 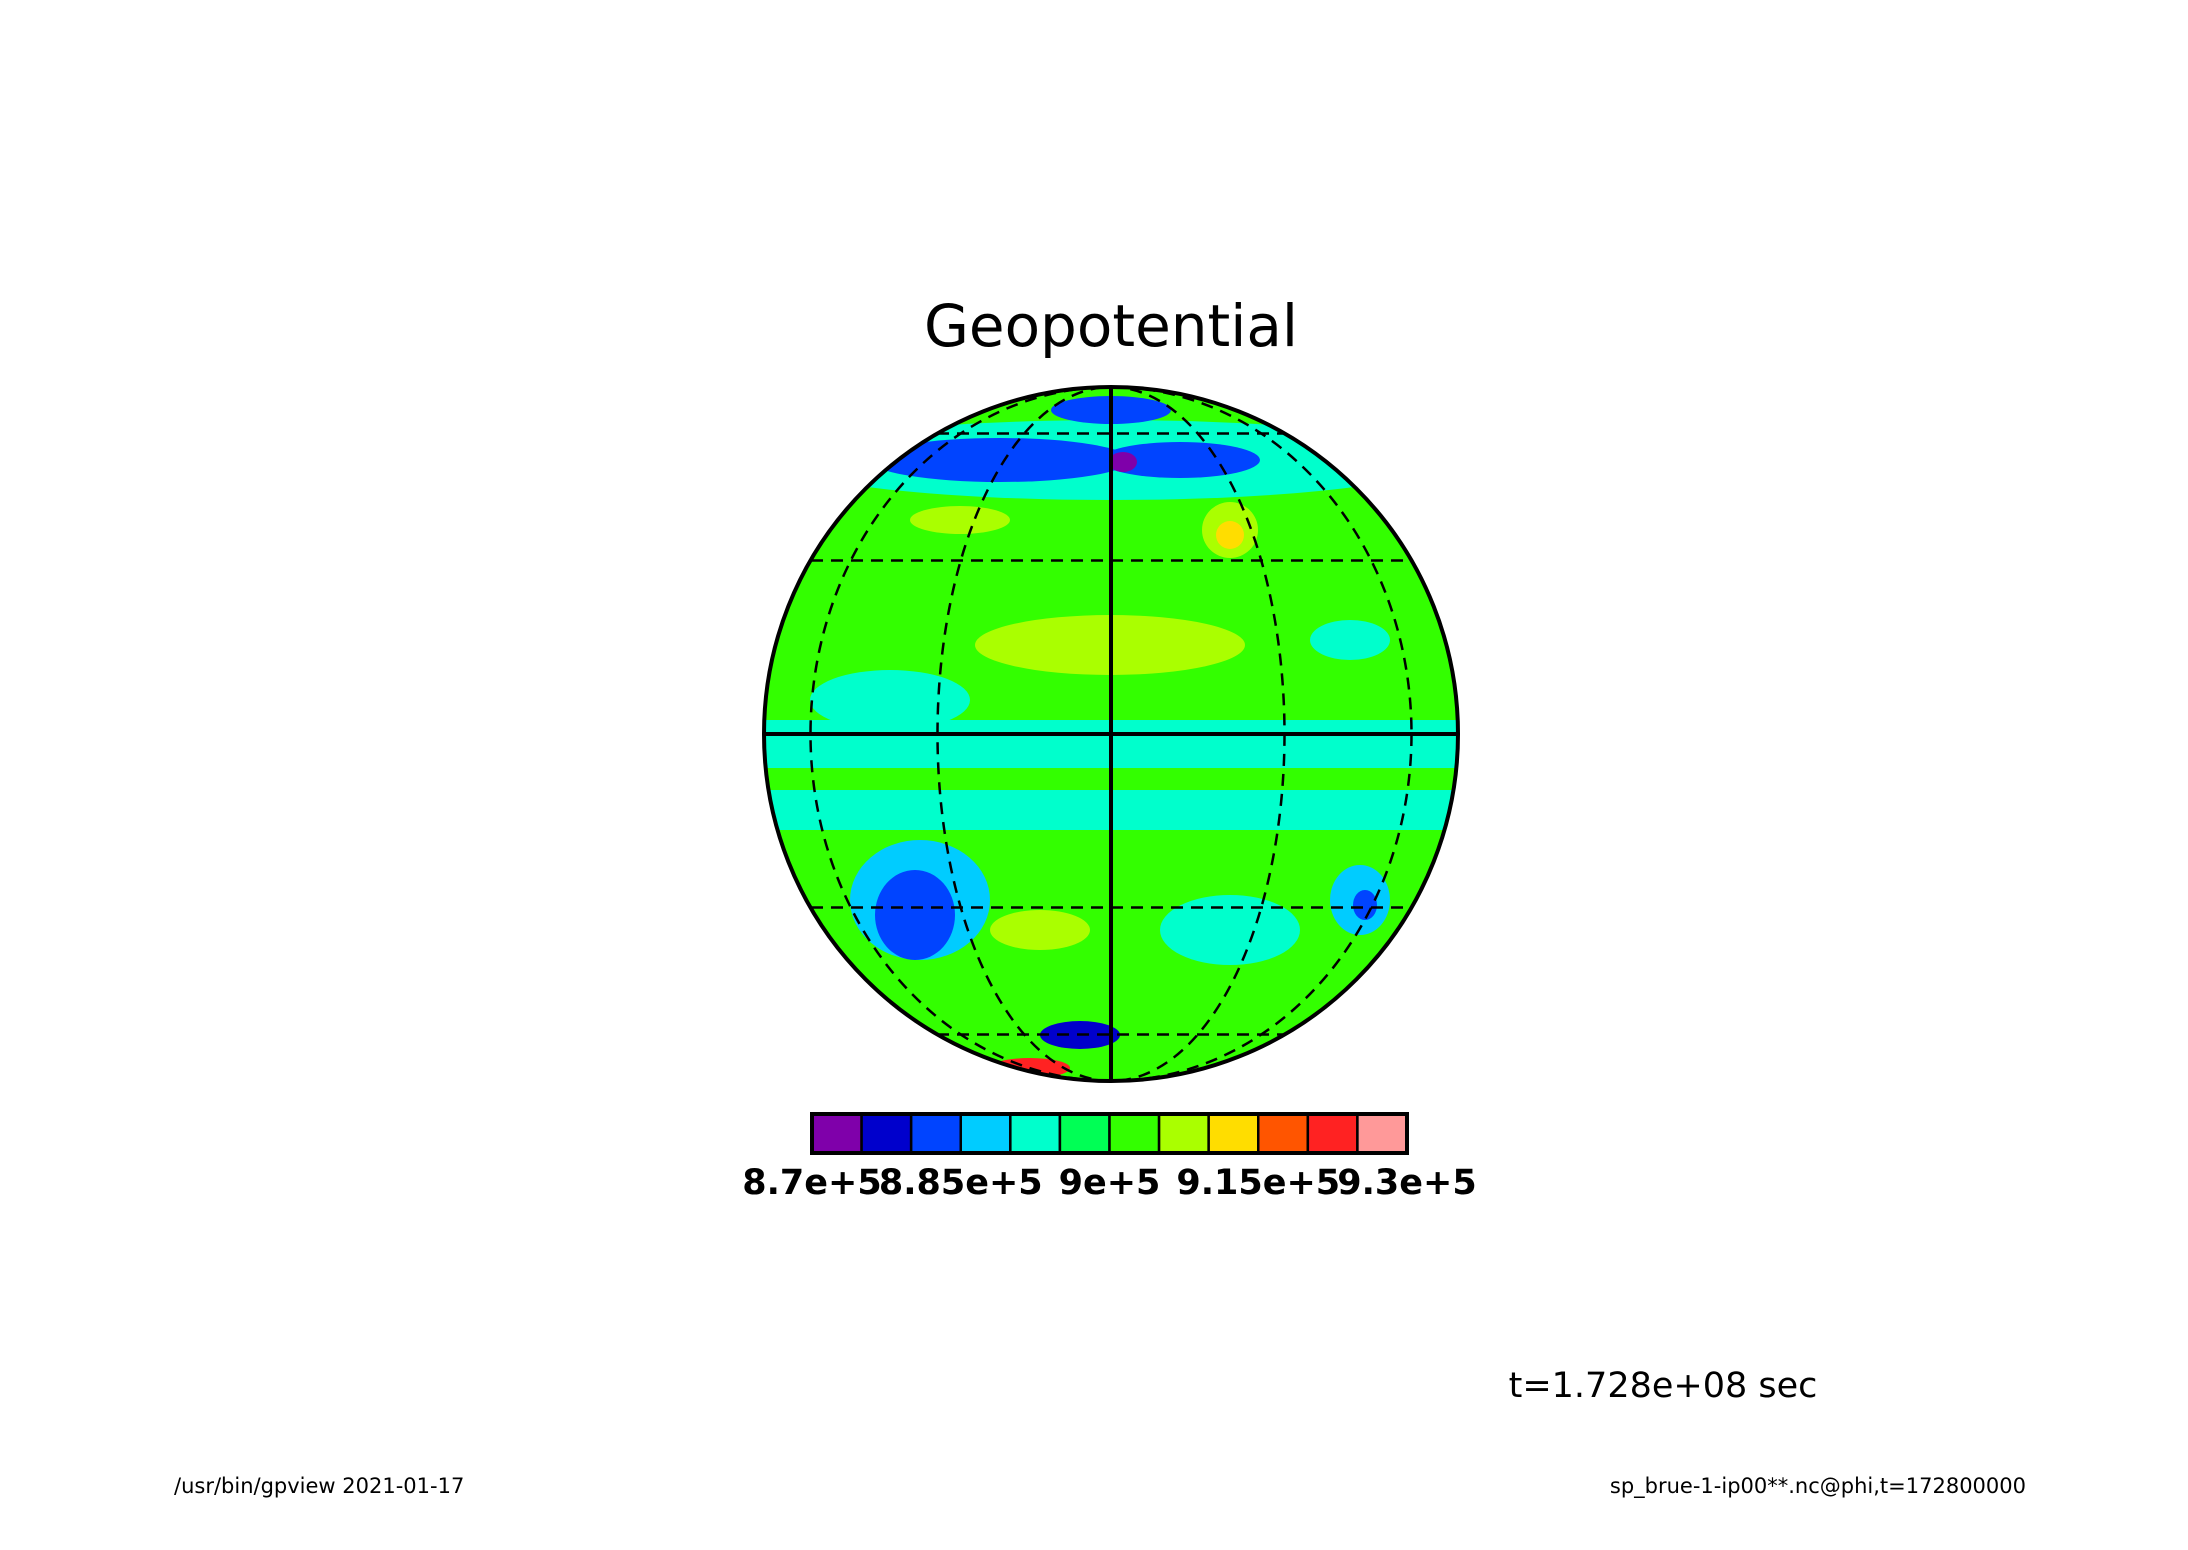 I want to click on footer-right: sp_brue-1-ip00**.nc@phi,t=172800000, so click(x=1818, y=1486).